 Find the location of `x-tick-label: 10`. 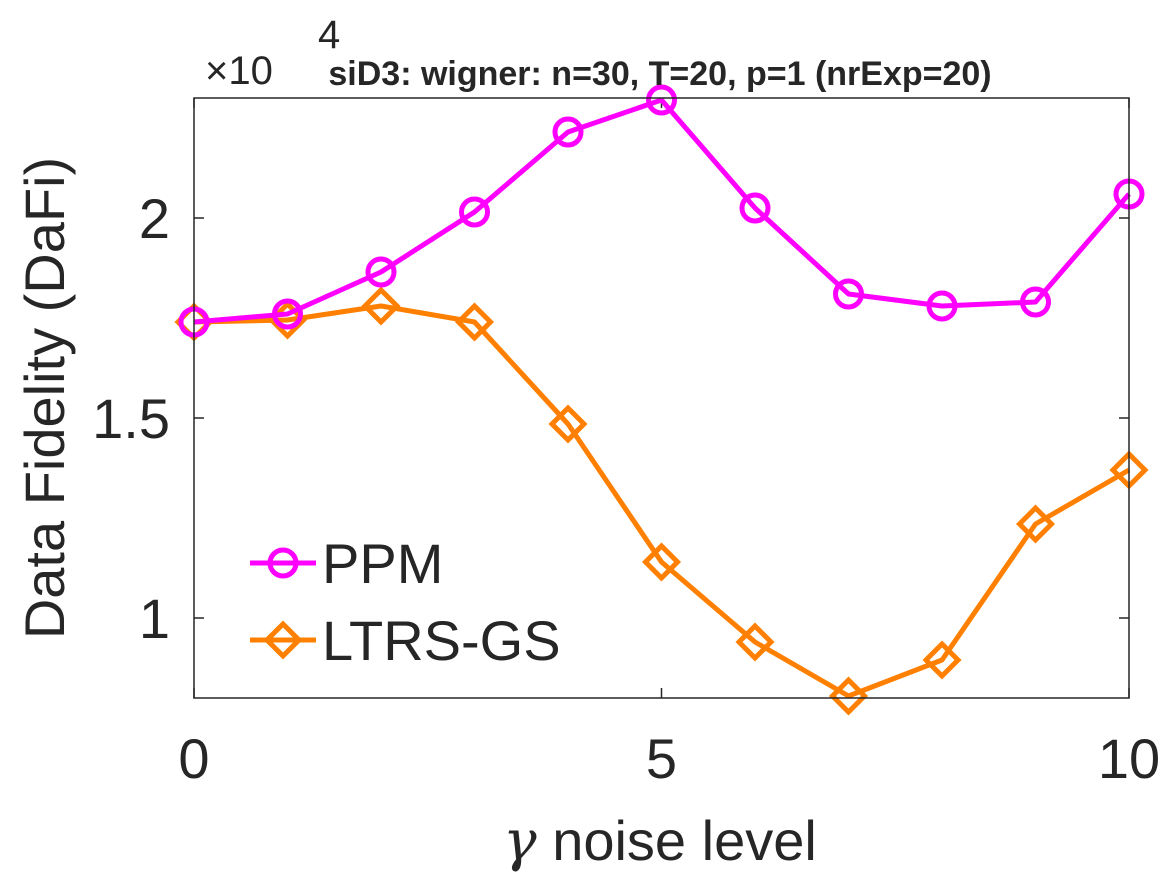

x-tick-label: 10 is located at coordinates (1129, 758).